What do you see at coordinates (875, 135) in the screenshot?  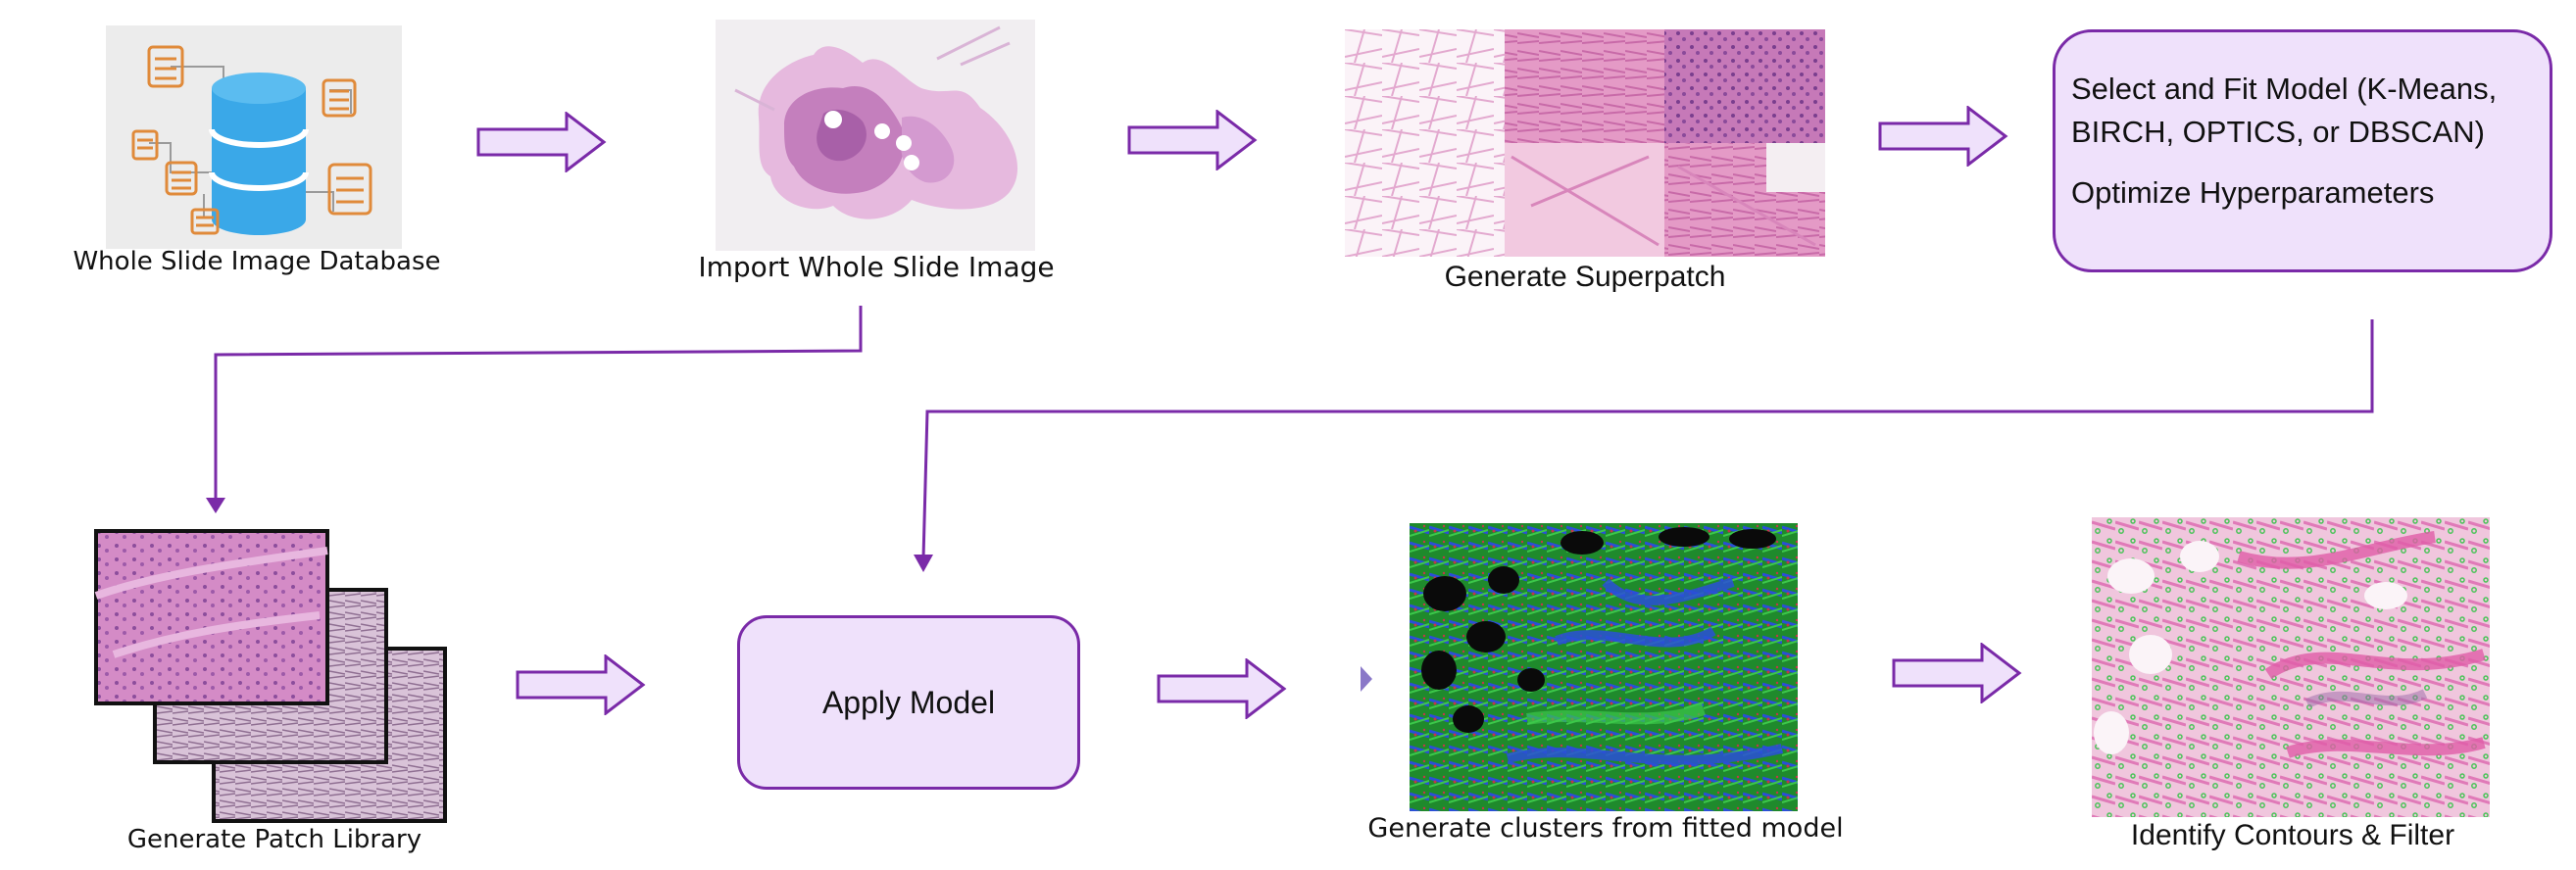 I see `whole-slide-image` at bounding box center [875, 135].